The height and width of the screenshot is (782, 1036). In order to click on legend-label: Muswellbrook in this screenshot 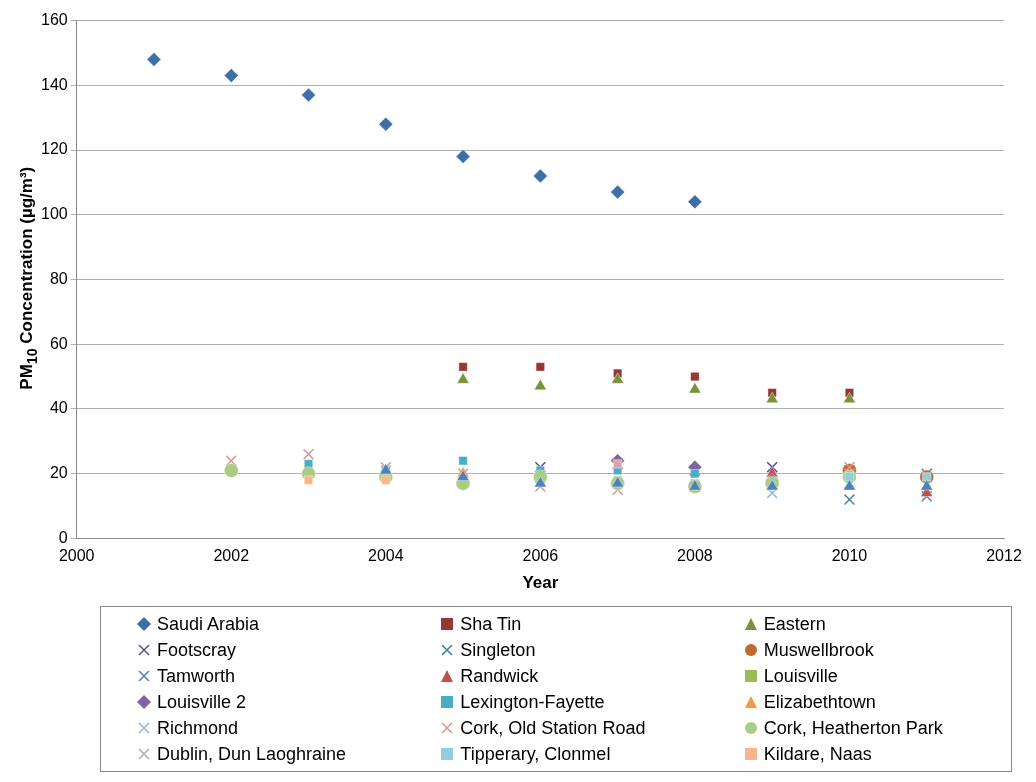, I will do `click(818, 650)`.